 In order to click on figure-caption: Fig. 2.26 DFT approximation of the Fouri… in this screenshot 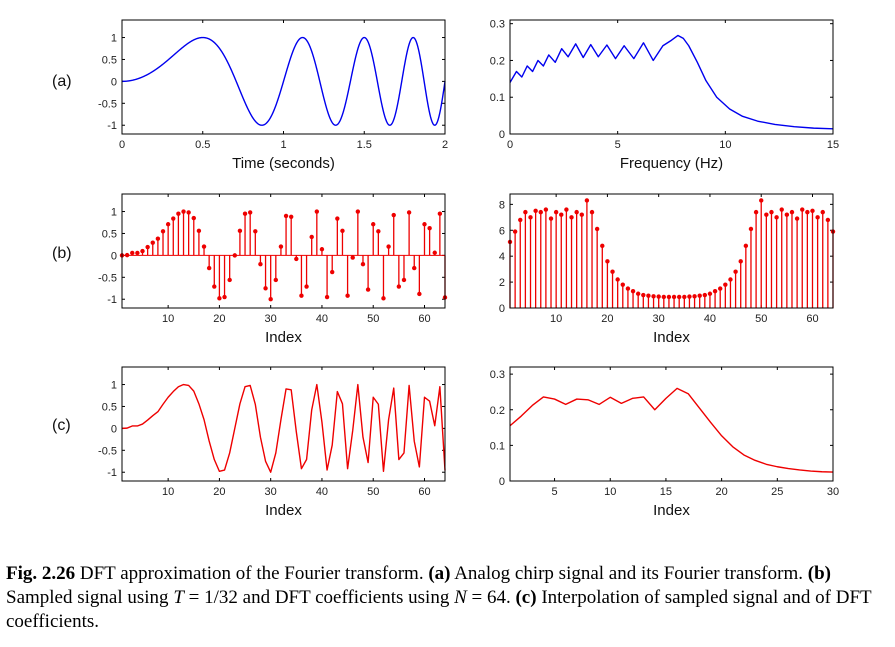, I will do `click(448, 598)`.